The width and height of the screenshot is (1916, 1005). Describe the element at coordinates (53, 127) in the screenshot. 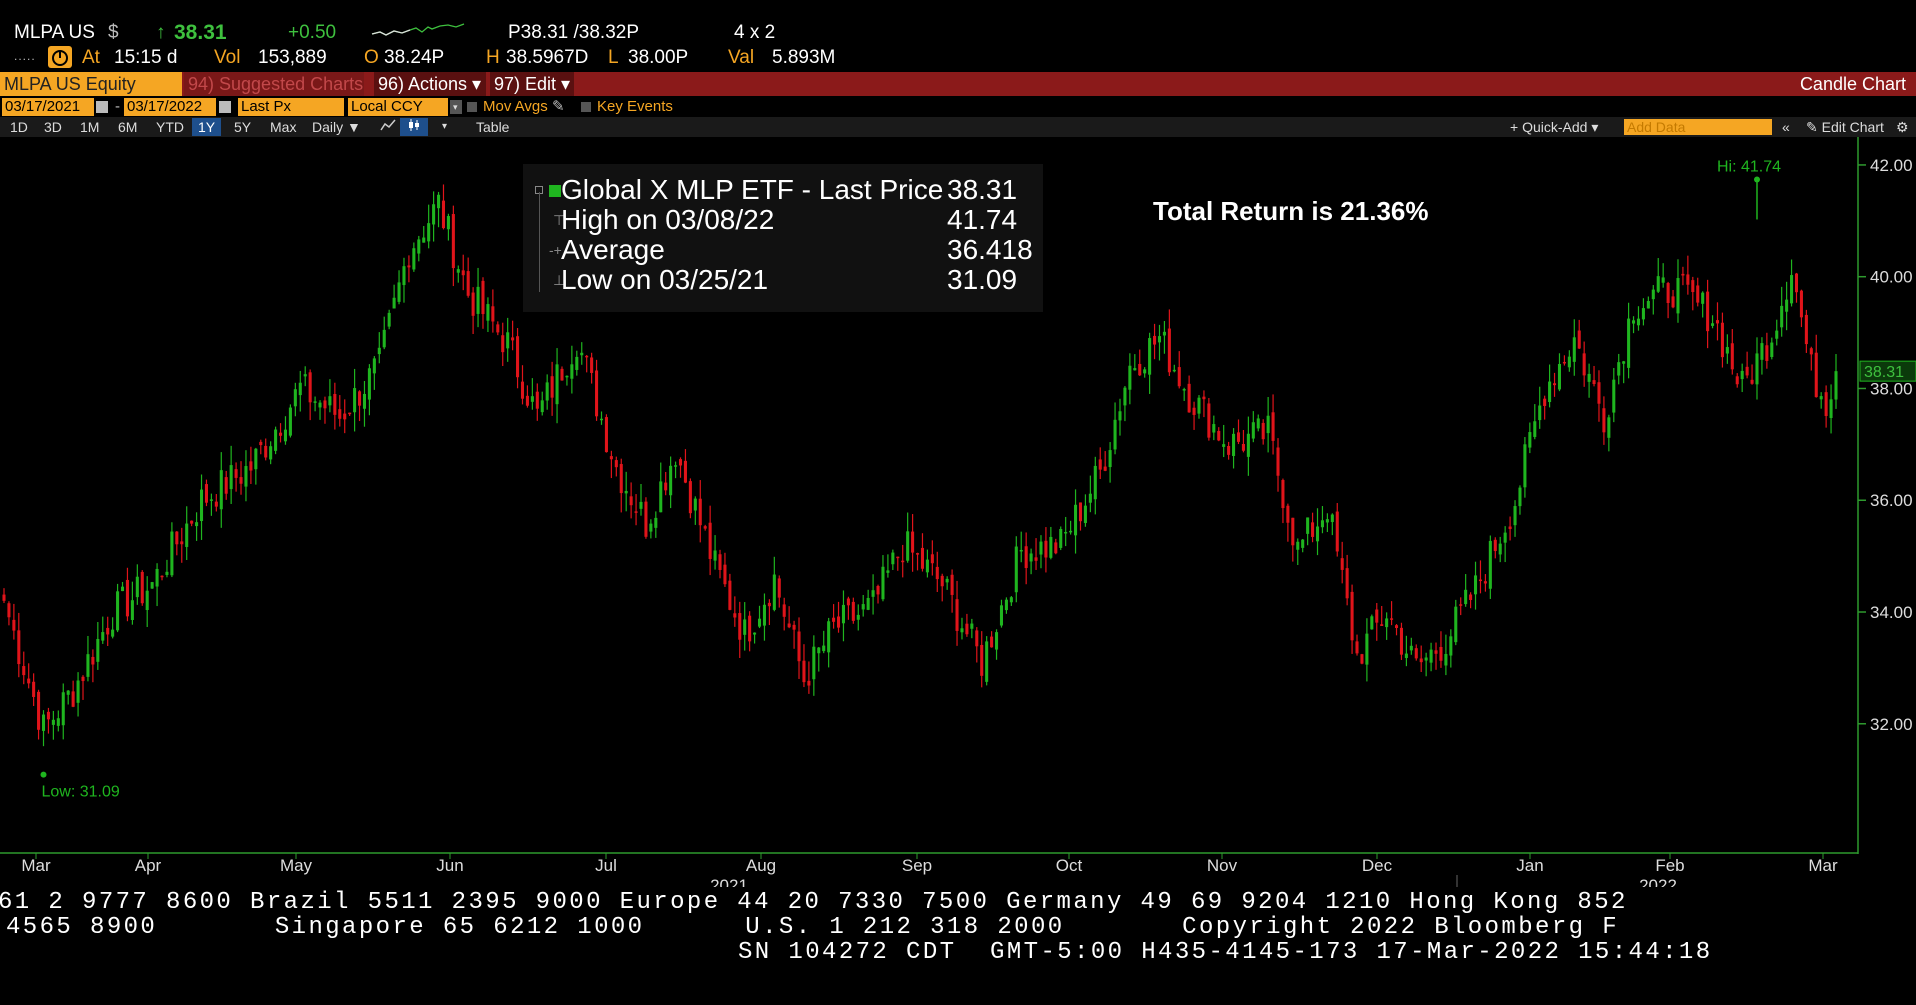

I see `period-3d-button: 3D` at that location.